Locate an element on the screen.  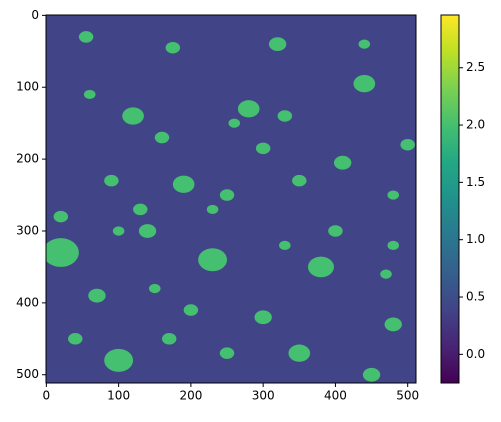
colorbar-tick-label: 2.0 is located at coordinates (475, 125).